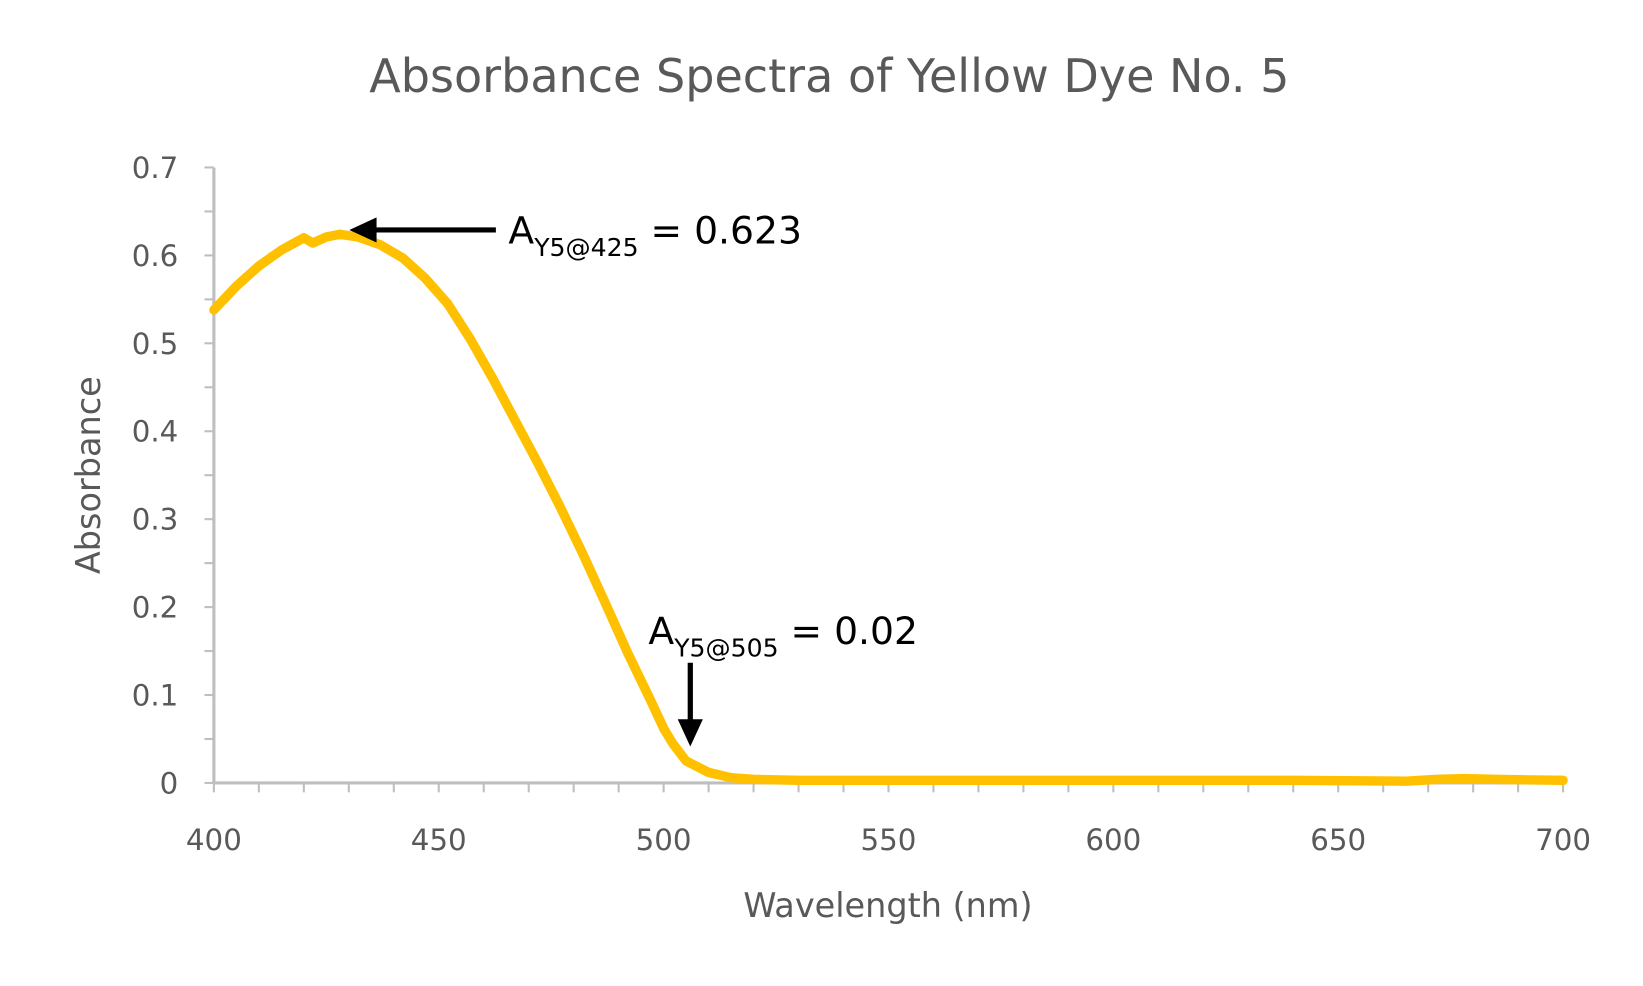 The width and height of the screenshot is (1643, 986). Describe the element at coordinates (848, 631) in the screenshot. I see `annotation-value: = 0.02` at that location.